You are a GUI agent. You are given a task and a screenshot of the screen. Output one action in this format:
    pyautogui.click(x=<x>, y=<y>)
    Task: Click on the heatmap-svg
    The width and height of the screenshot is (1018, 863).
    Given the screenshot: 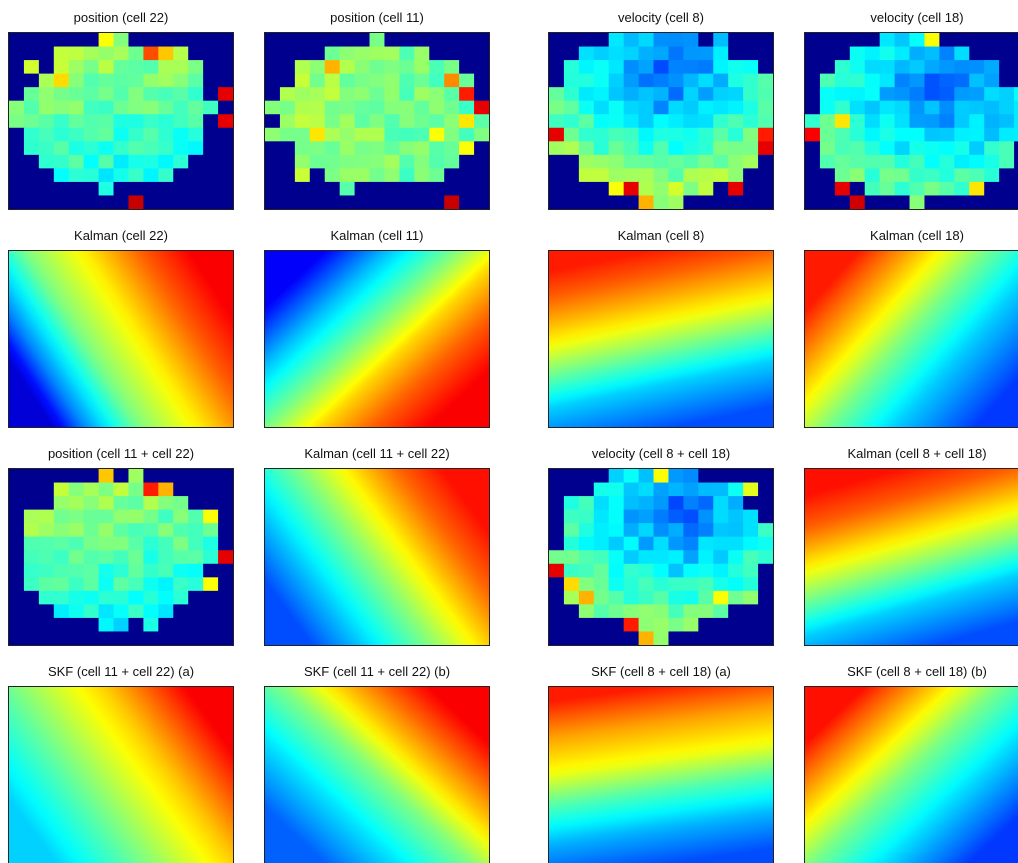 What is the action you would take?
    pyautogui.click(x=661, y=121)
    